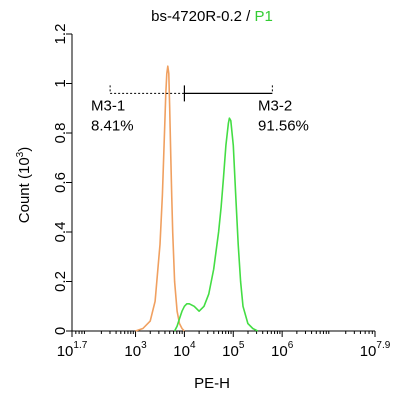  What do you see at coordinates (60, 34) in the screenshot?
I see `y-tick-label: 1.2` at bounding box center [60, 34].